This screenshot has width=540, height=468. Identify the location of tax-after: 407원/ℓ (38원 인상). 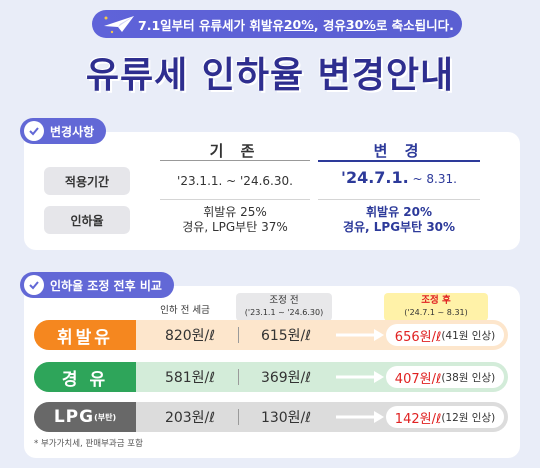
(445, 377).